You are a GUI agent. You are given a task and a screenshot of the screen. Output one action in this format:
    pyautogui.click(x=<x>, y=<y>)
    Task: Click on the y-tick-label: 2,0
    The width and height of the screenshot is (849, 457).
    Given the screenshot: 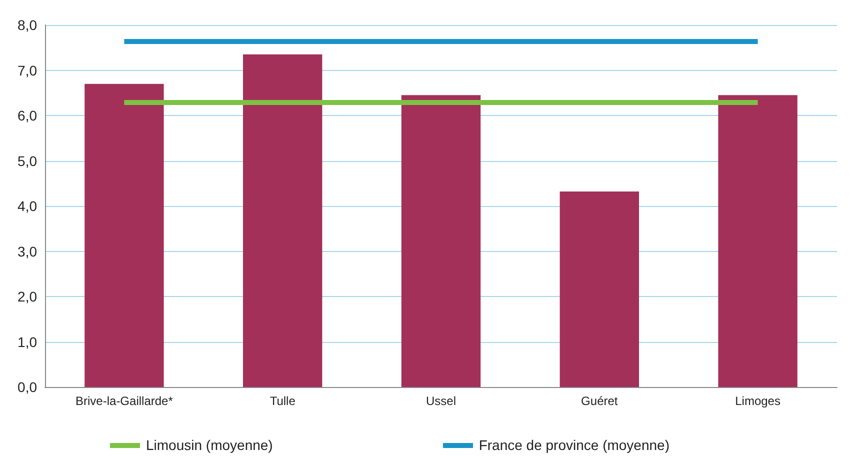 What is the action you would take?
    pyautogui.click(x=28, y=296)
    